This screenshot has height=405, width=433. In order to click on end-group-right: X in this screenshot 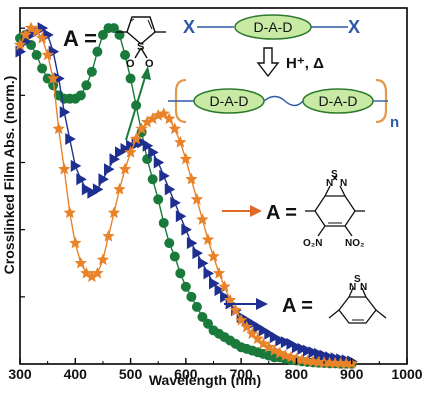, I will do `click(354, 27)`.